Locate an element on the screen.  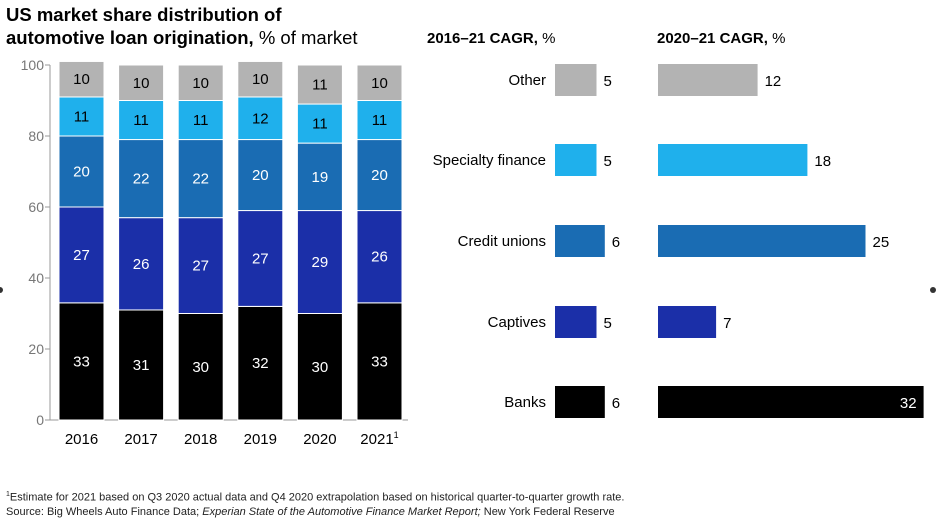
bar-segment-captives-2019 is located at coordinates (260, 258).